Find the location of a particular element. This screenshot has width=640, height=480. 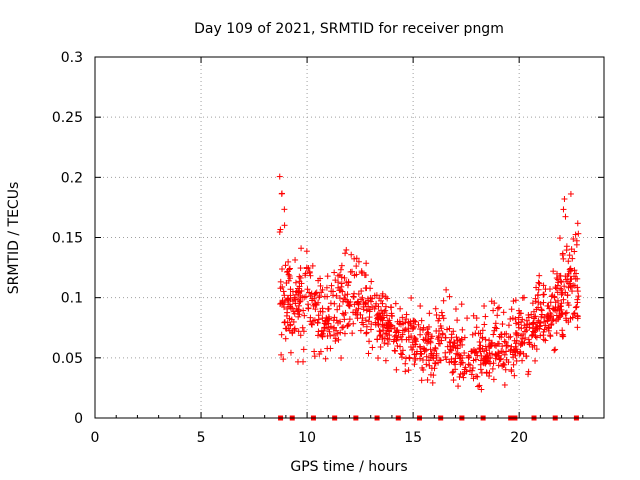

y-tick-label: 0.2 is located at coordinates (72, 178).